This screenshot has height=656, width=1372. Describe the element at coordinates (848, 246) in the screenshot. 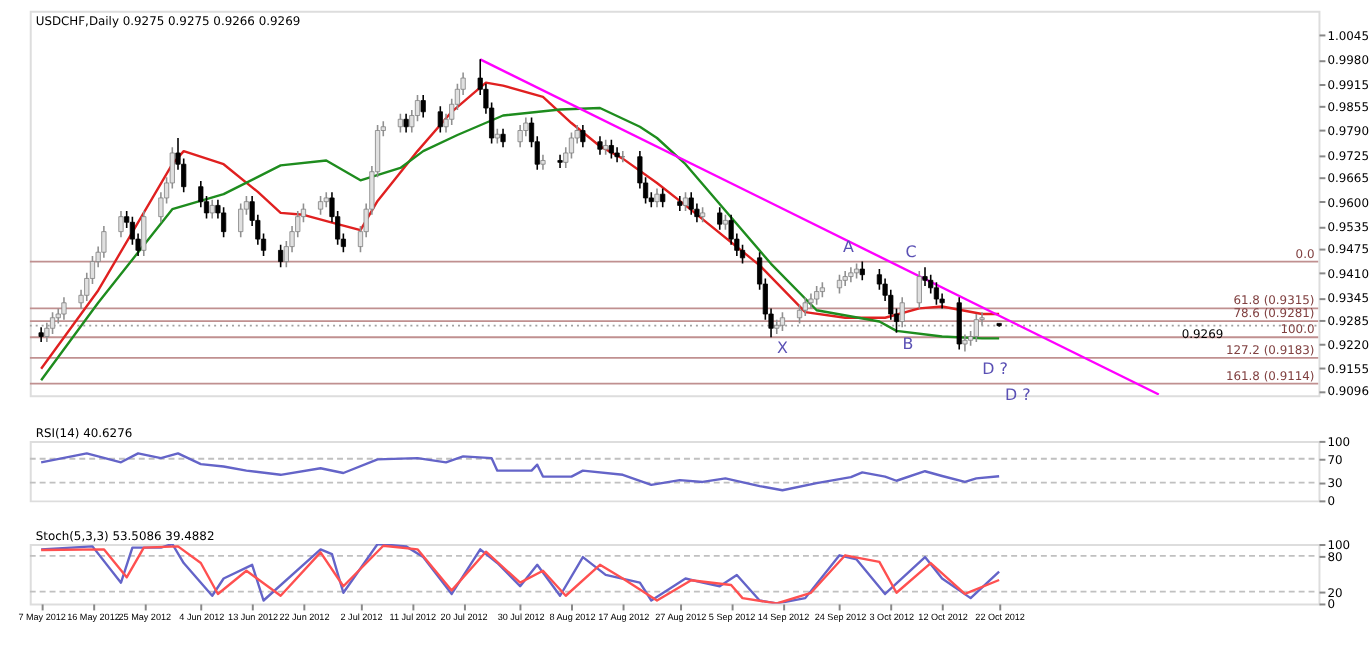

I see `annotation: A` at that location.